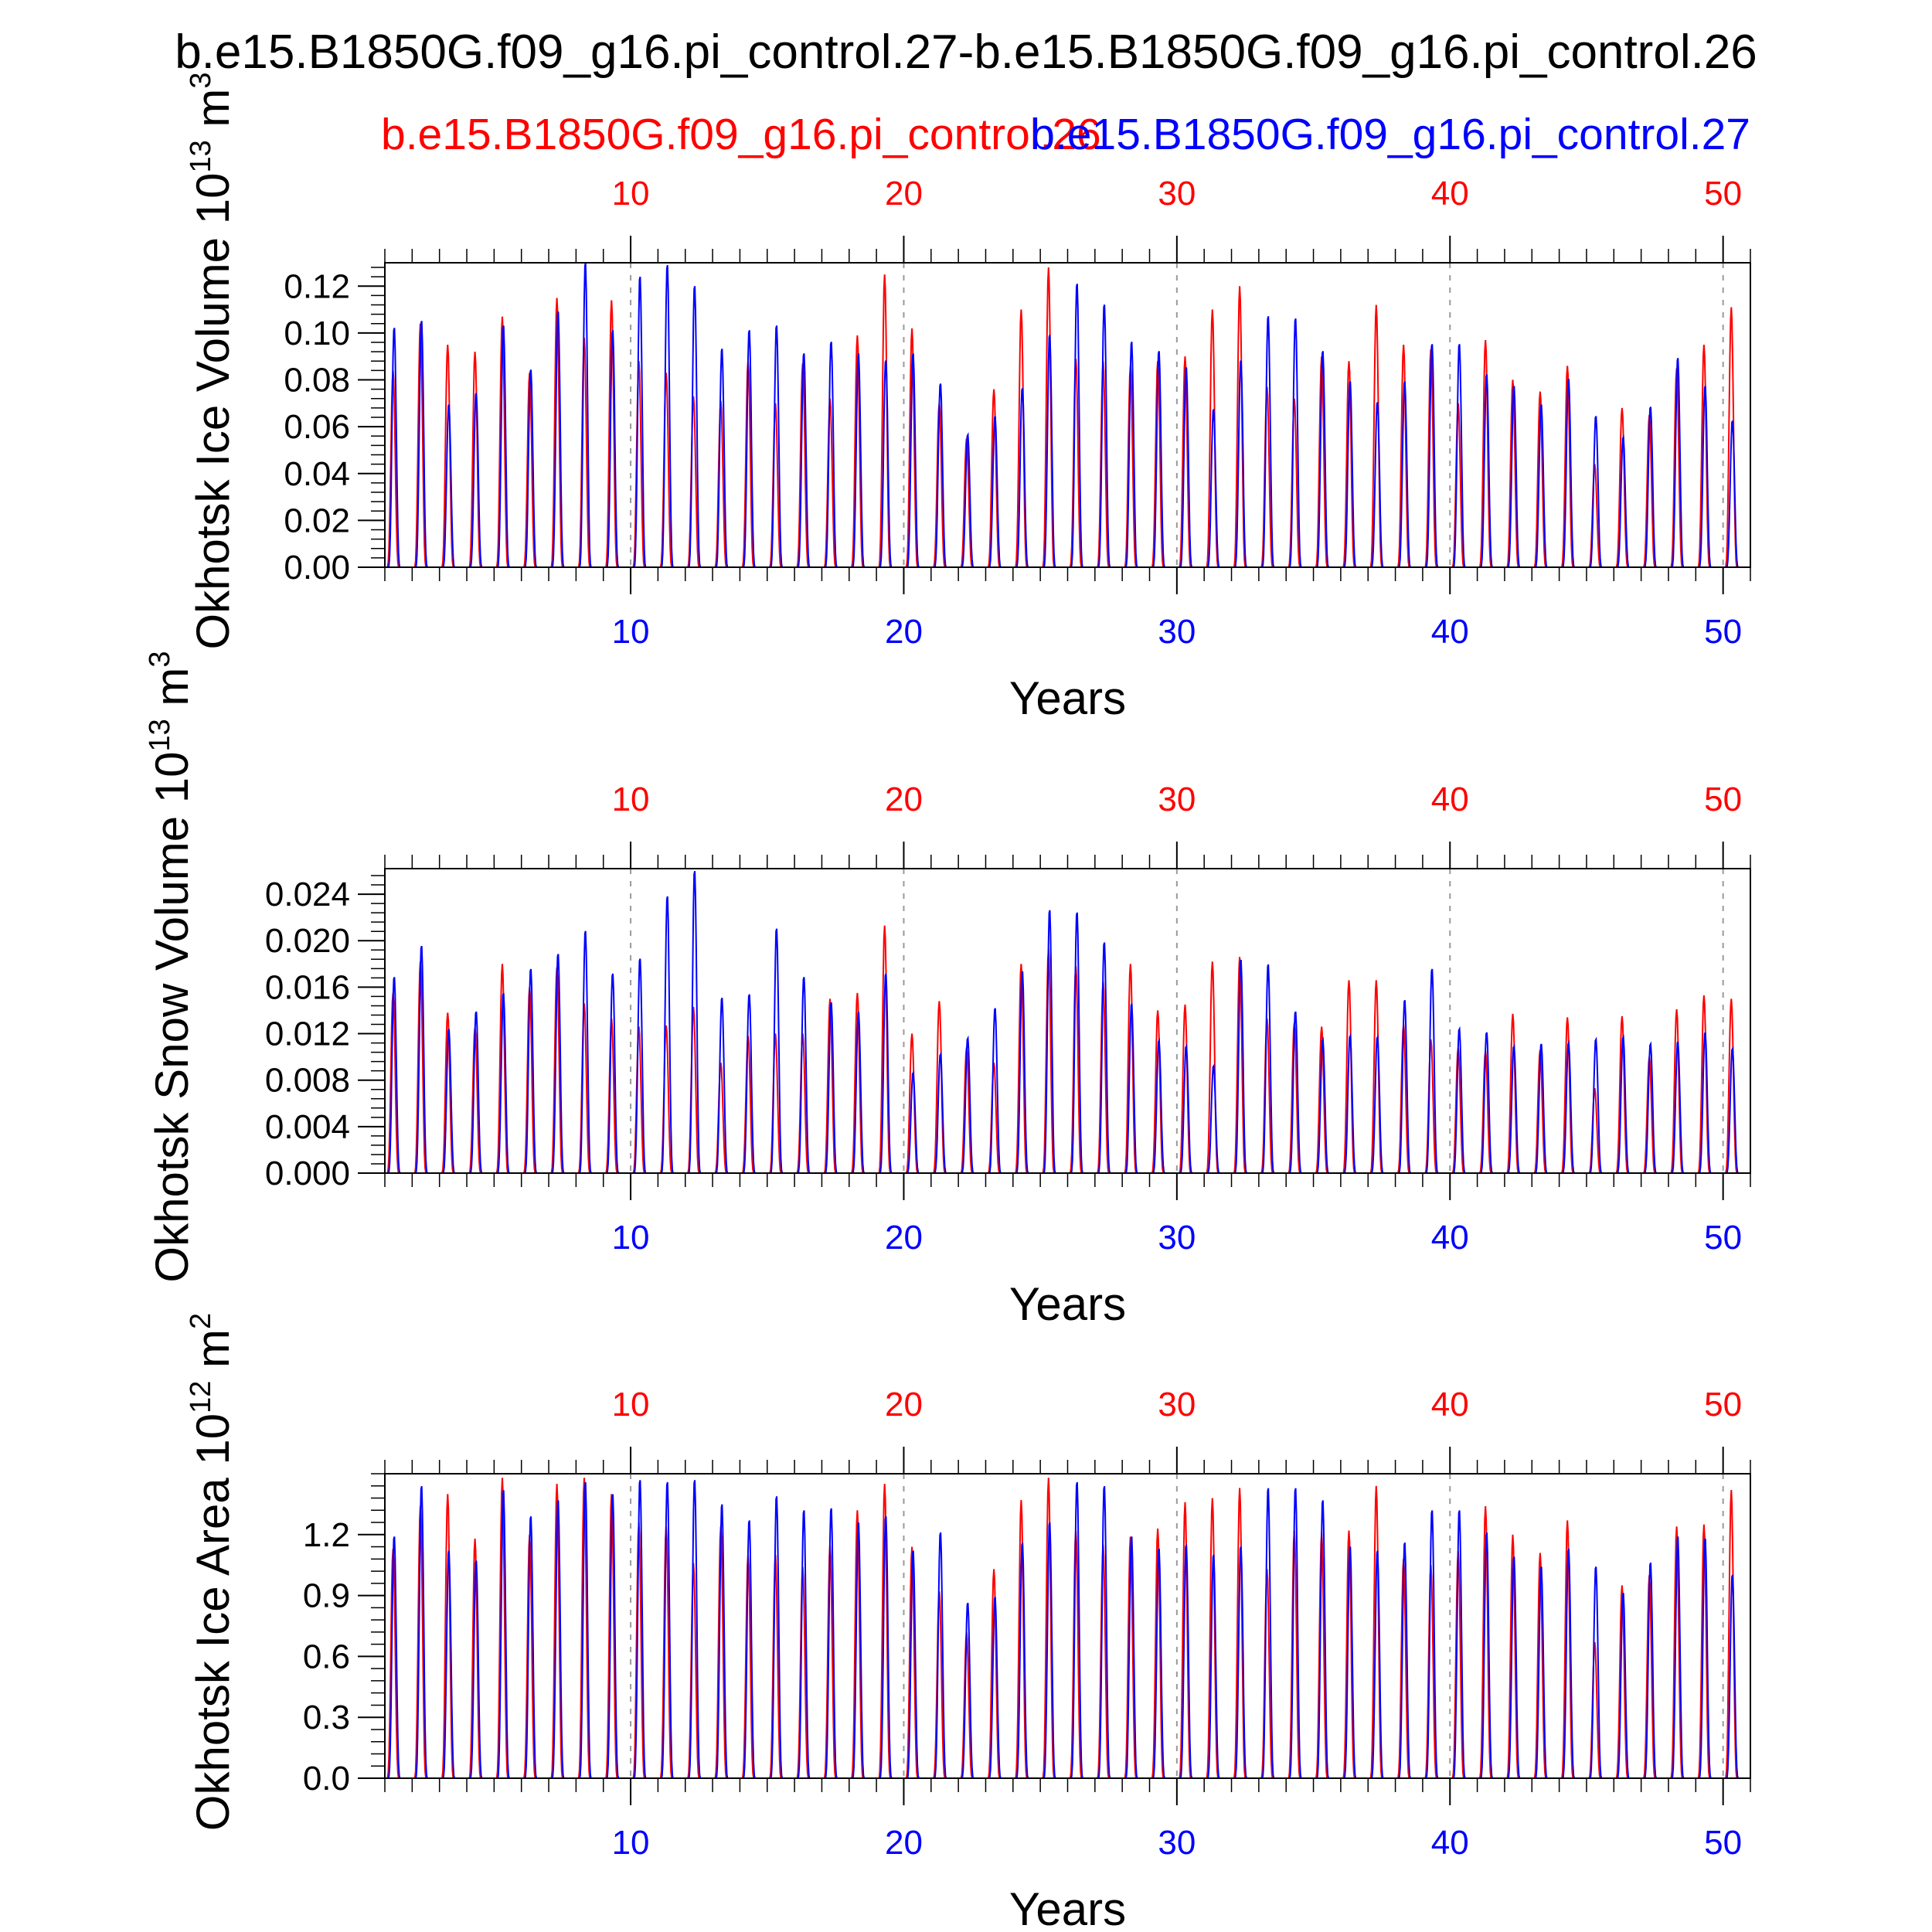 The image size is (1932, 1932). I want to click on y-axis-title: Okhotsk Snow Volume 1013 m3, so click(171, 967).